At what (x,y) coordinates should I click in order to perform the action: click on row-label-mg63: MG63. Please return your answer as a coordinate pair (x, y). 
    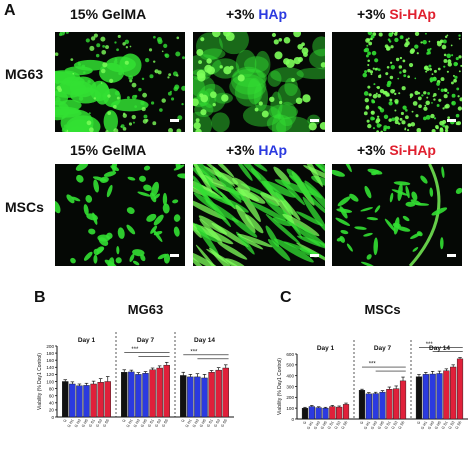
    Looking at the image, I should click on (24, 74).